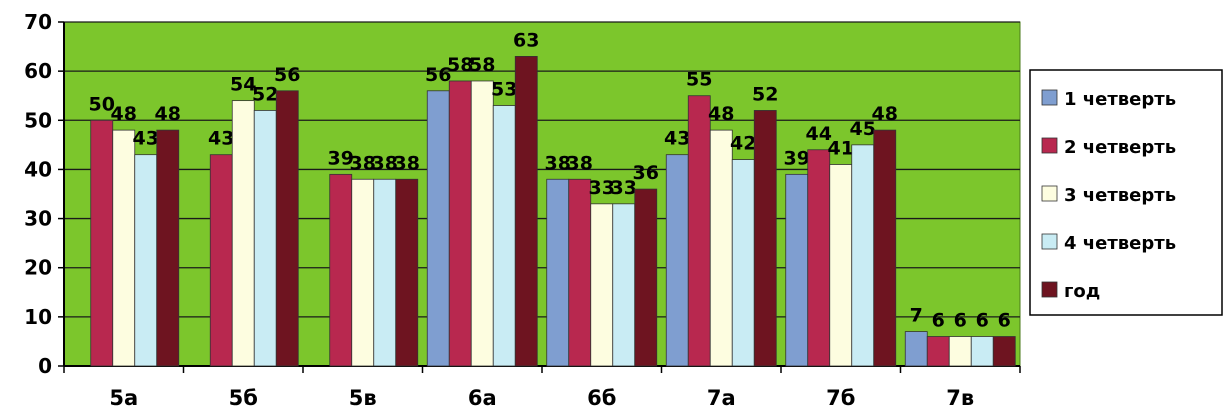 The width and height of the screenshot is (1225, 412). Describe the element at coordinates (721, 398) in the screenshot. I see `x-category-label: 7а` at that location.